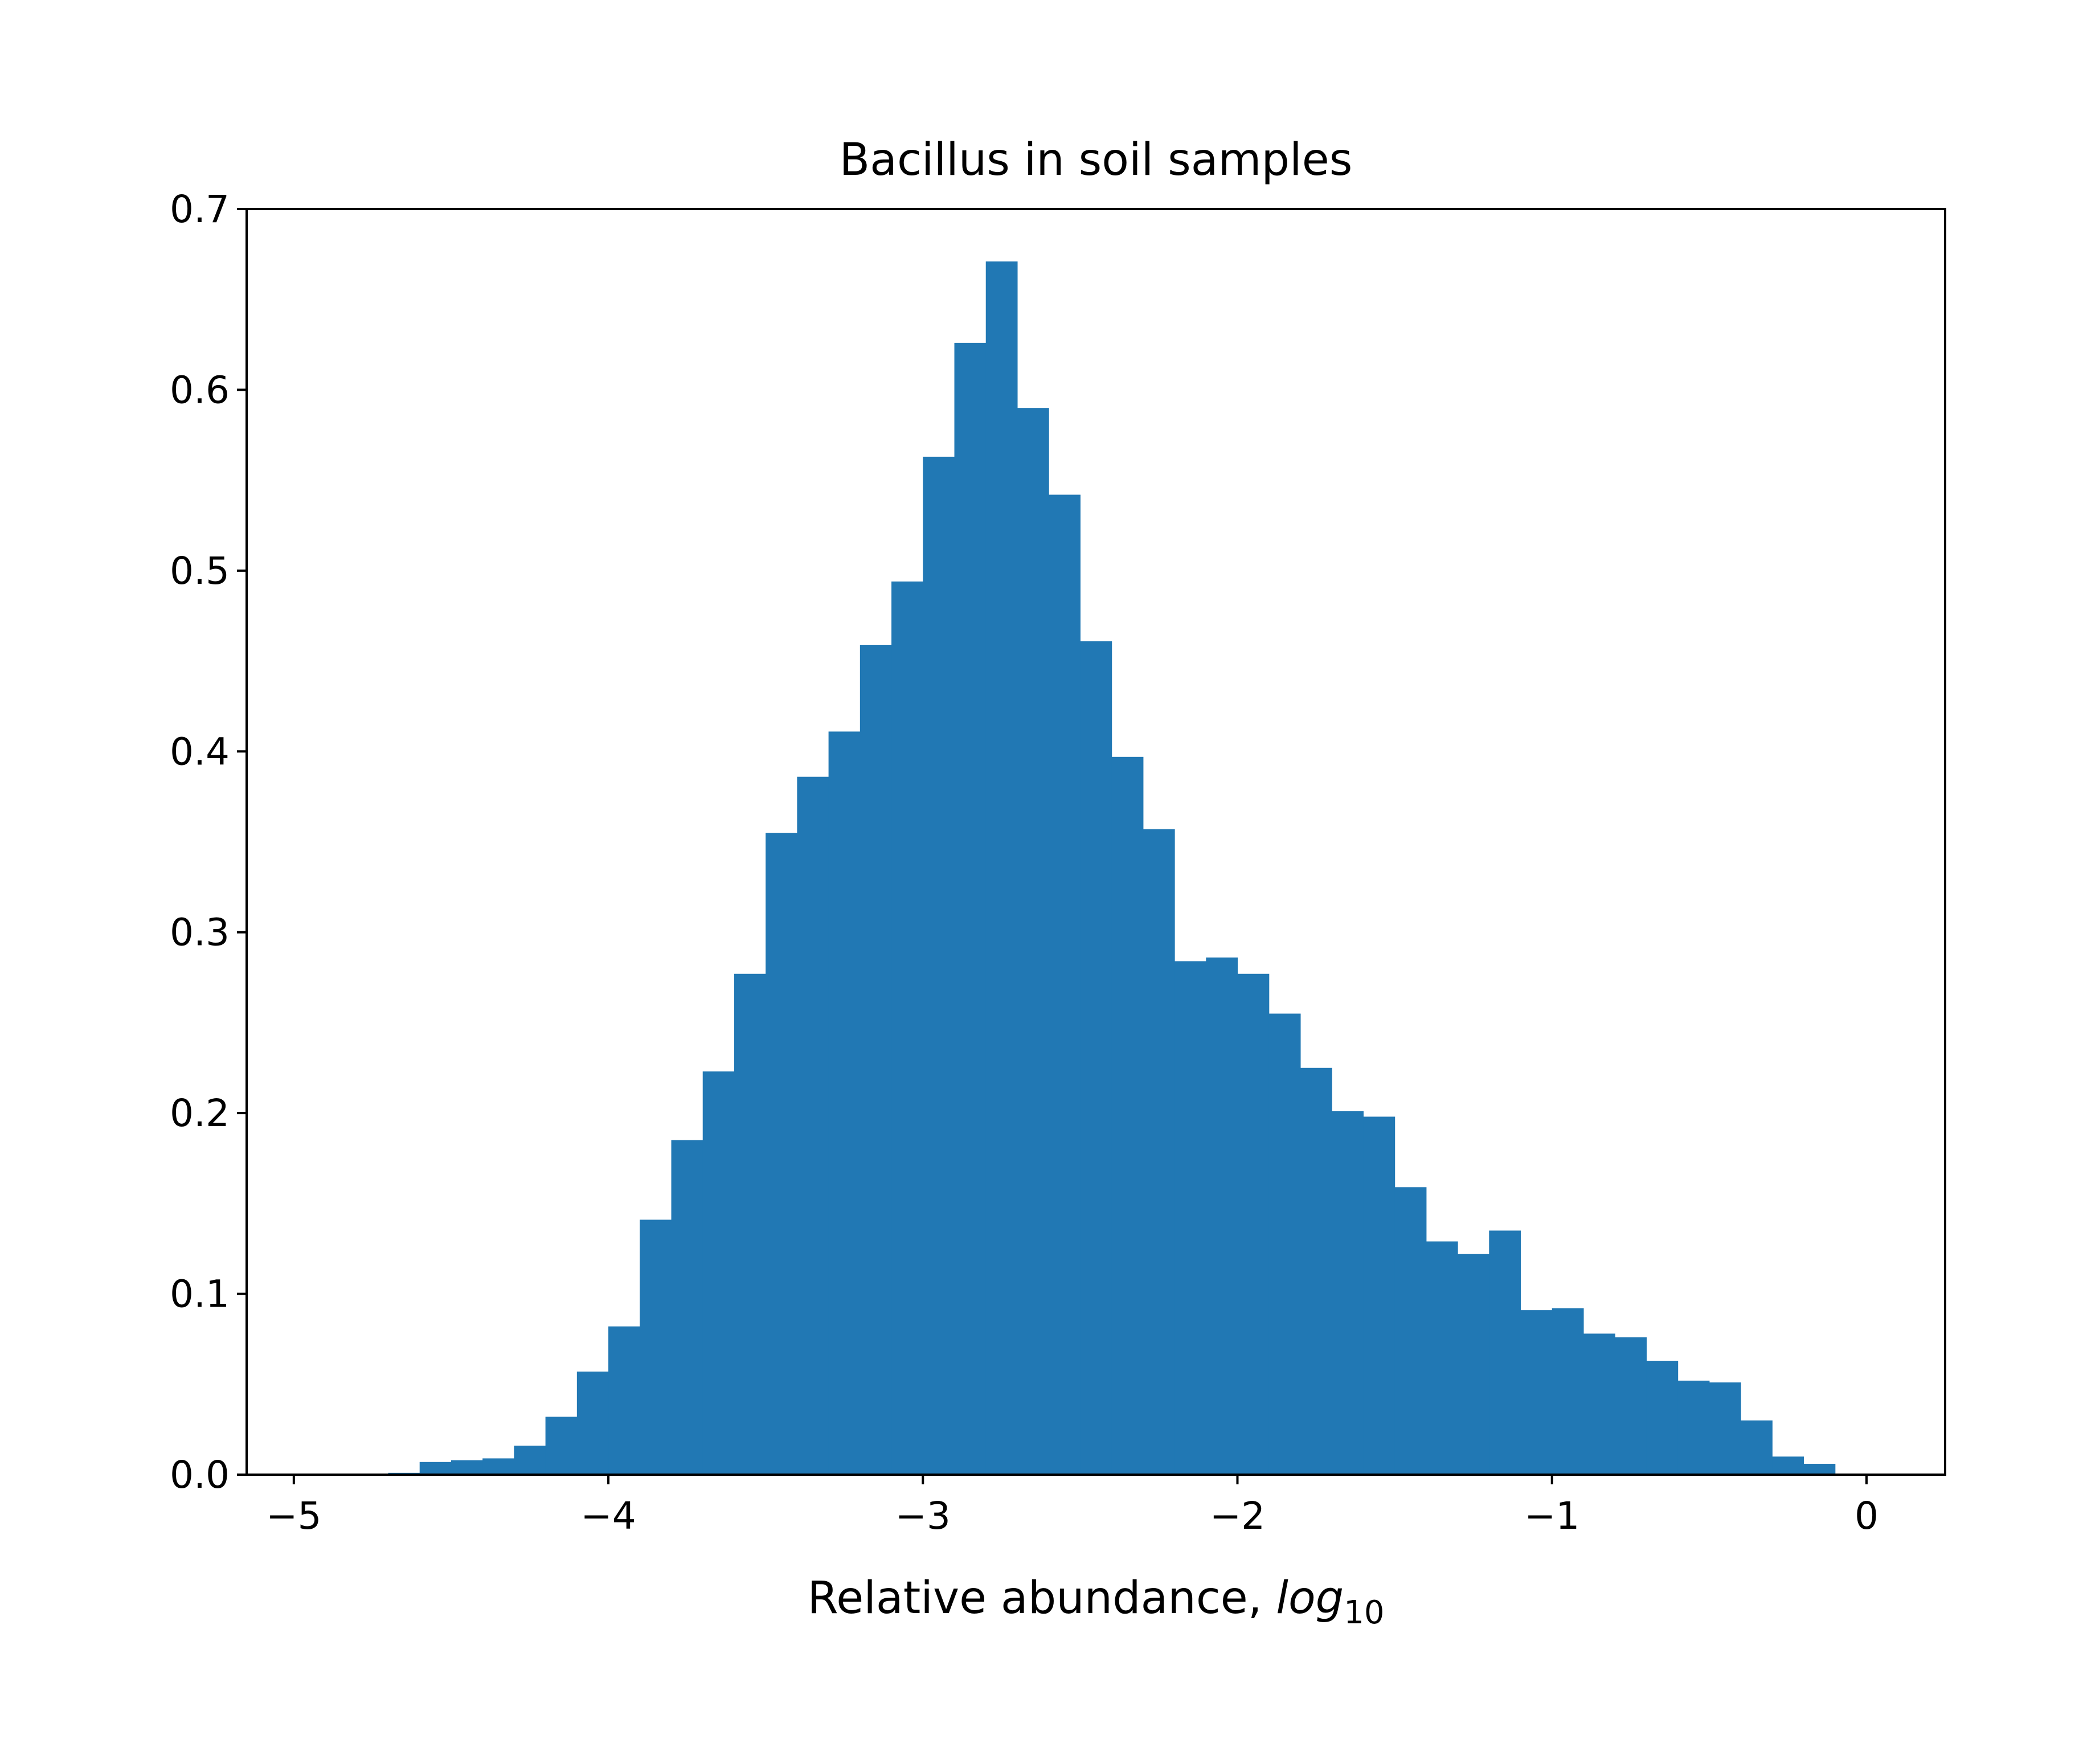  I want to click on x-axis-title-math-subscript: 10, so click(1364, 1612).